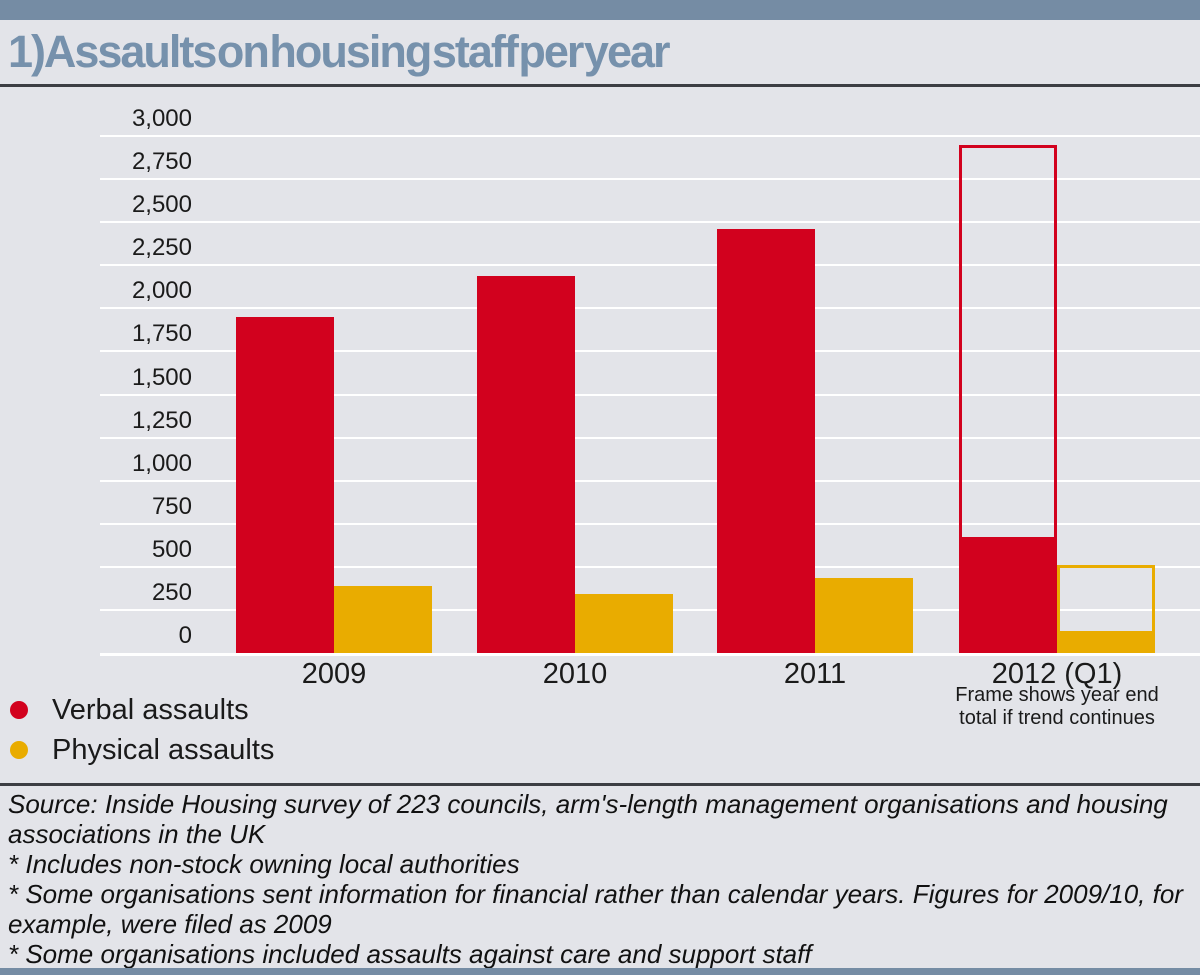  I want to click on legend-item-verbal: Verbal assaults, so click(142, 710).